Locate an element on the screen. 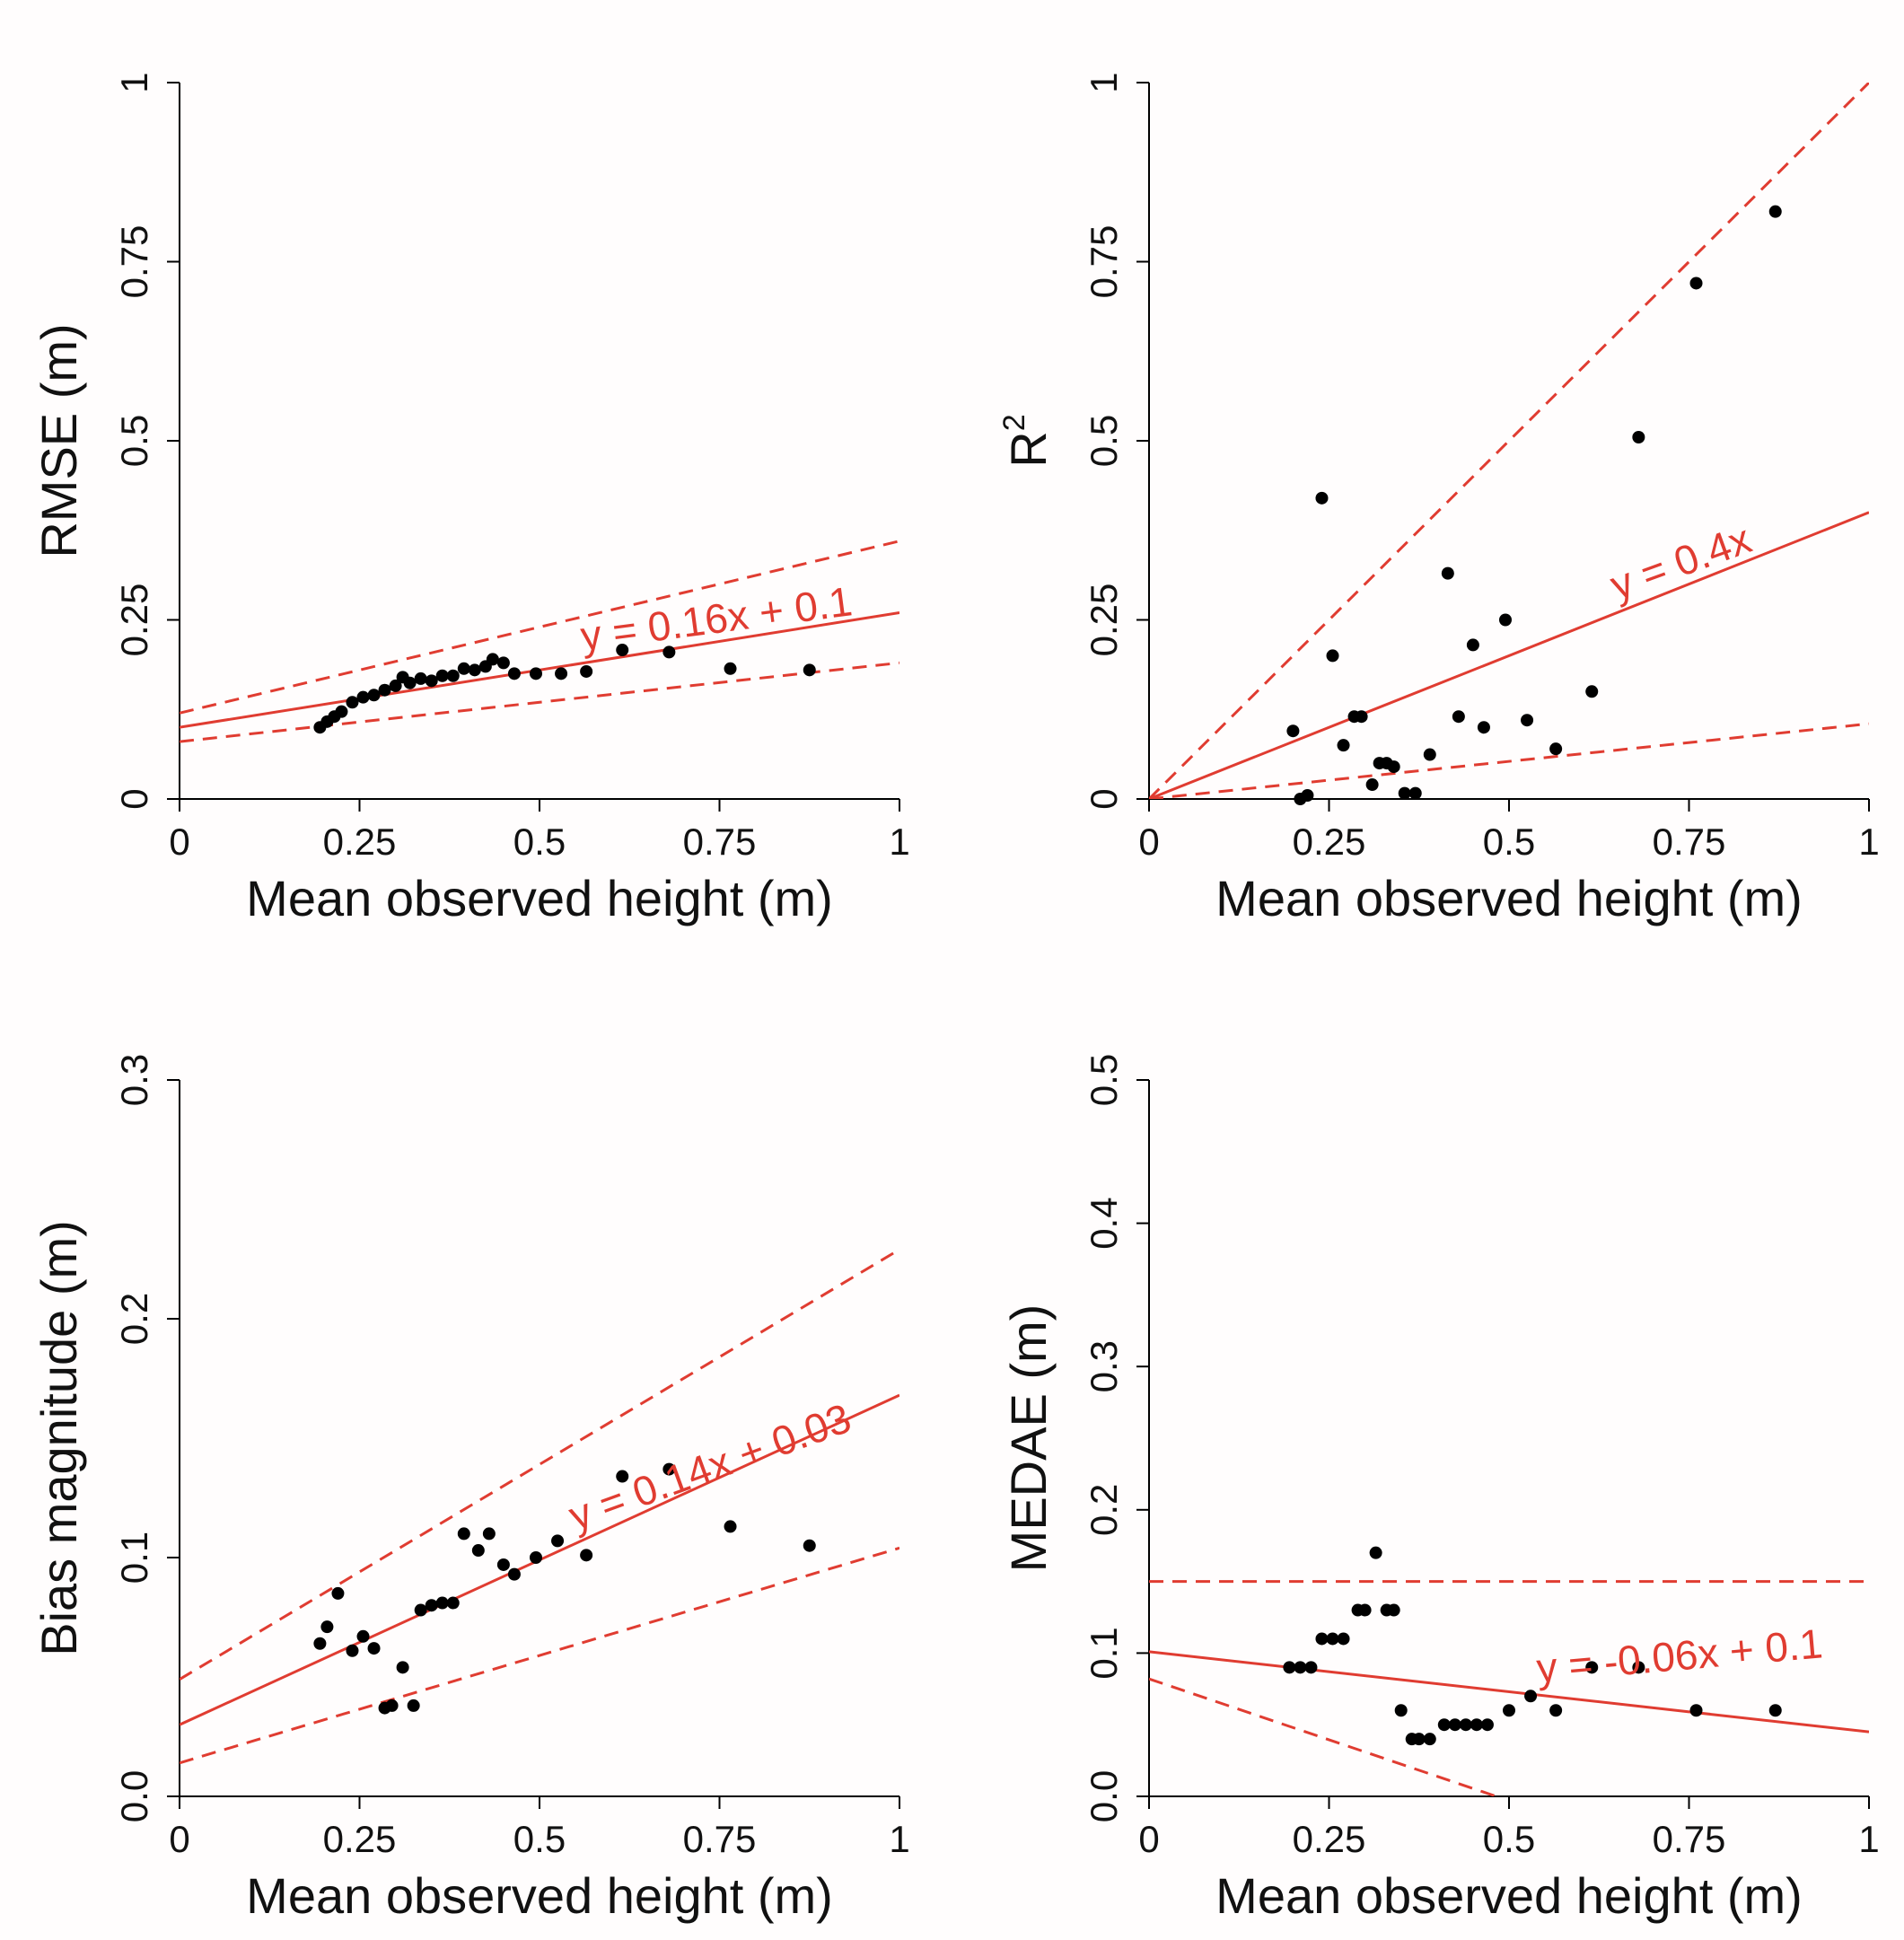 The height and width of the screenshot is (1940, 1904). y-tick-label: 0.2 is located at coordinates (1104, 1510).